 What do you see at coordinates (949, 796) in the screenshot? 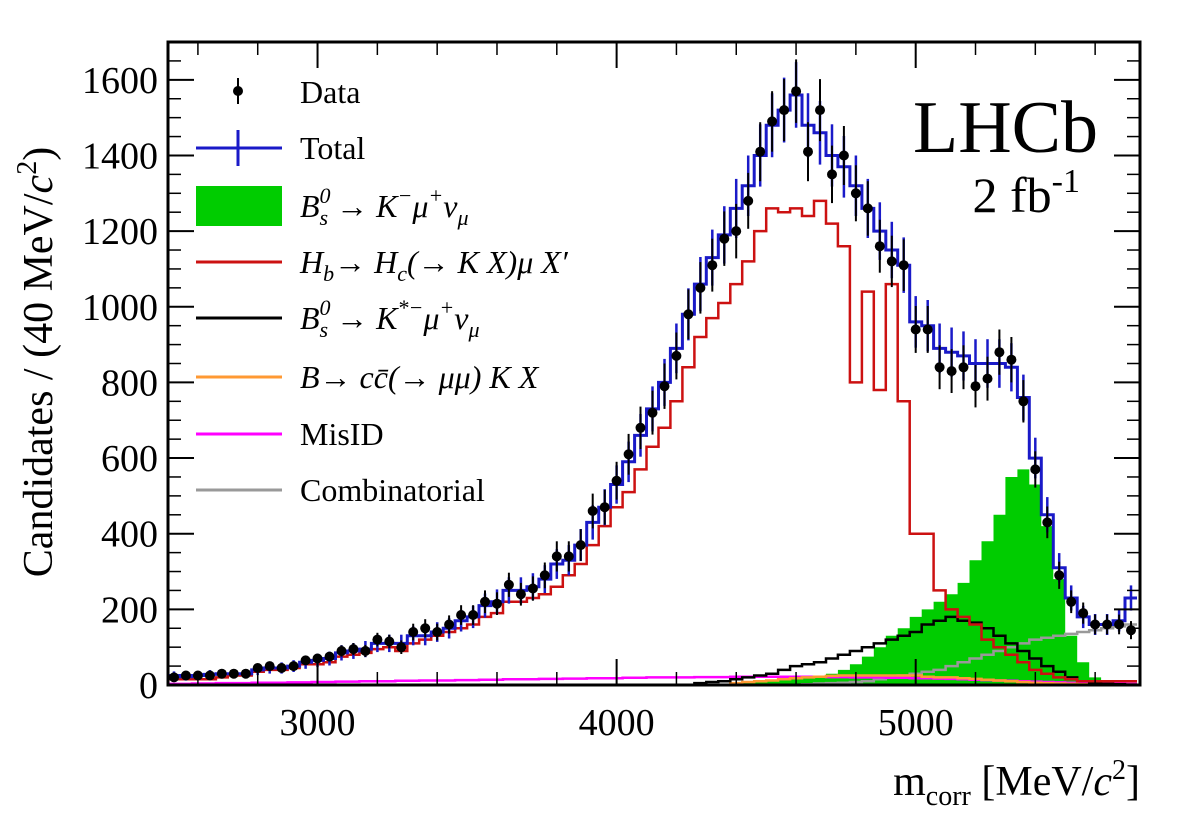
I see `x-axis-title-sub: corr` at bounding box center [949, 796].